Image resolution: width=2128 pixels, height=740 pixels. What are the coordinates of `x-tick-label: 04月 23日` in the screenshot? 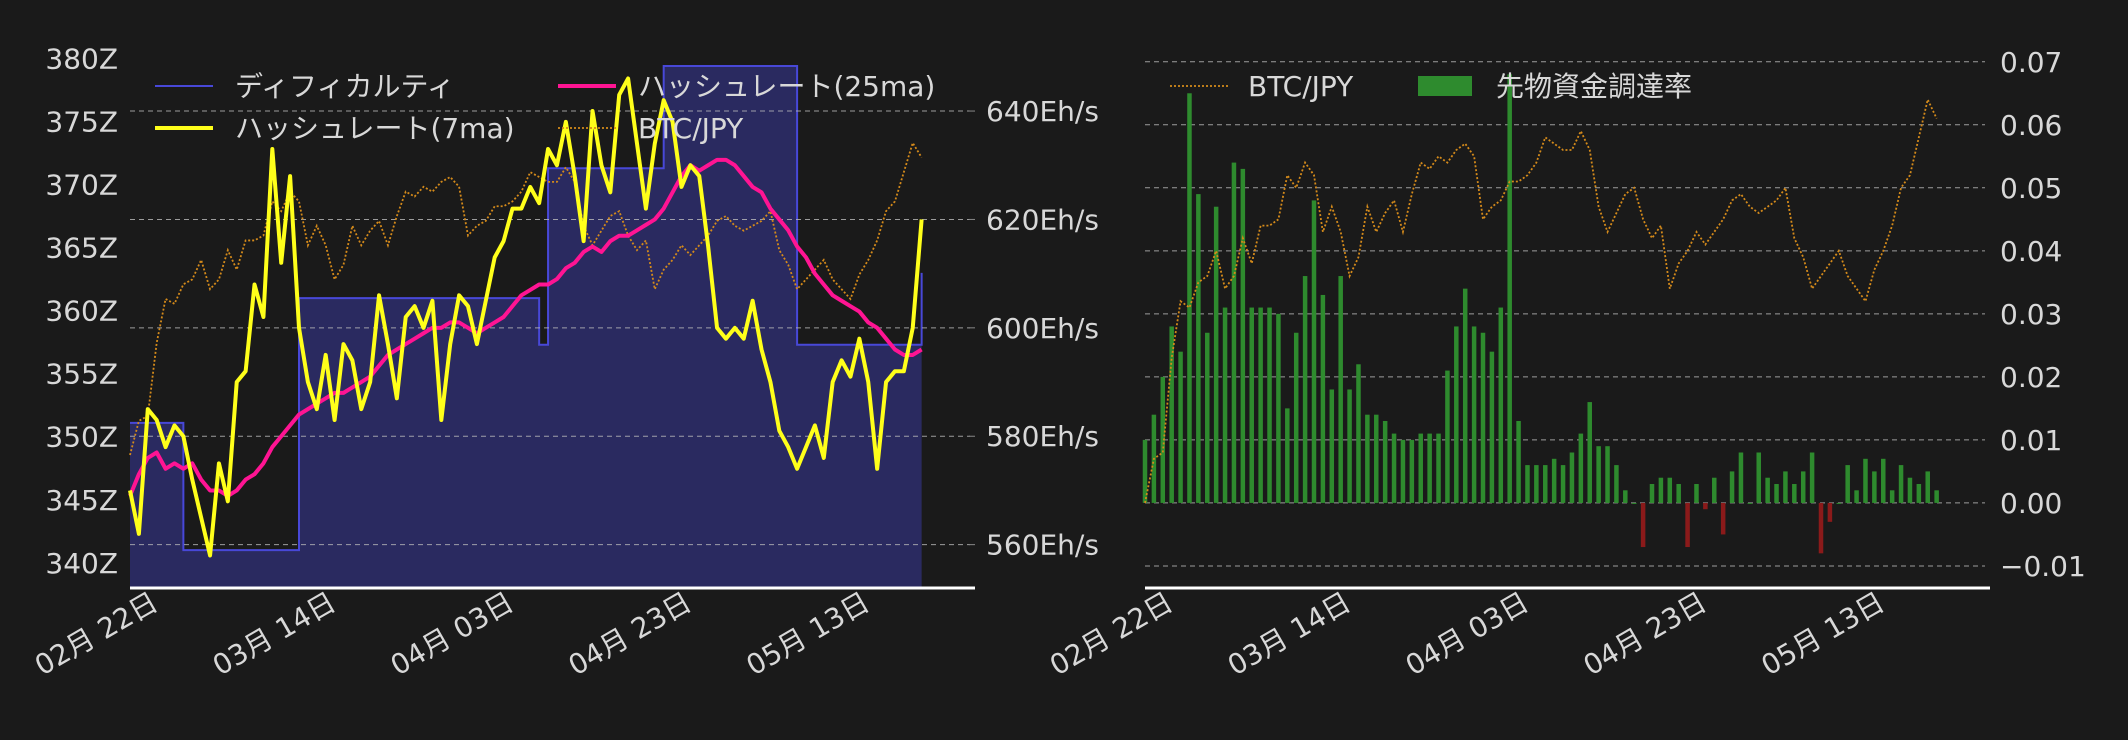 It's located at (1645, 633).